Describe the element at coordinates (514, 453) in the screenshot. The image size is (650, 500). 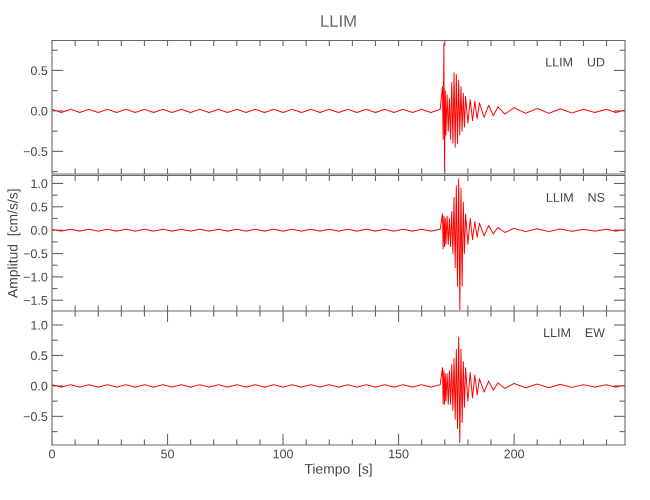
I see `x-tick-label: 200` at that location.